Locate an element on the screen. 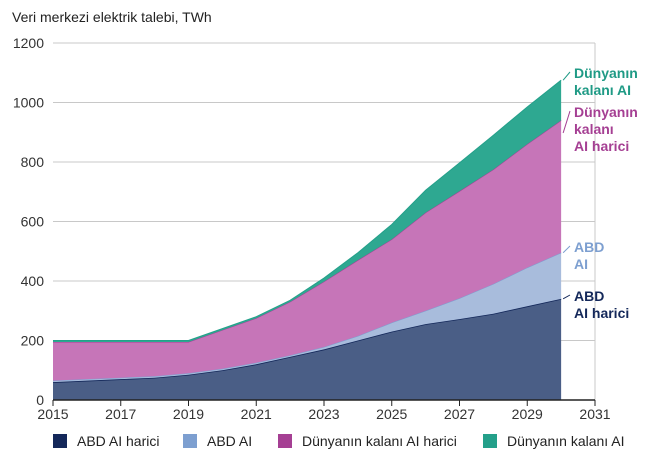 The height and width of the screenshot is (460, 660). x-tick-label: 2029 is located at coordinates (527, 414).